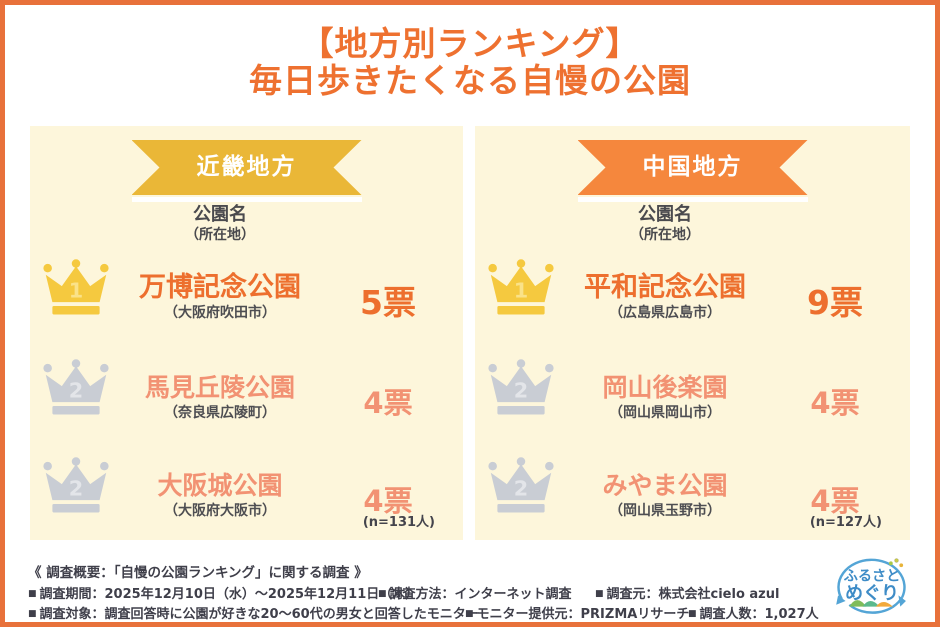  I want to click on survey-overview-heading: 《 調査概要：「自慢の公園ランキング」に関する調査 》, so click(198, 573).